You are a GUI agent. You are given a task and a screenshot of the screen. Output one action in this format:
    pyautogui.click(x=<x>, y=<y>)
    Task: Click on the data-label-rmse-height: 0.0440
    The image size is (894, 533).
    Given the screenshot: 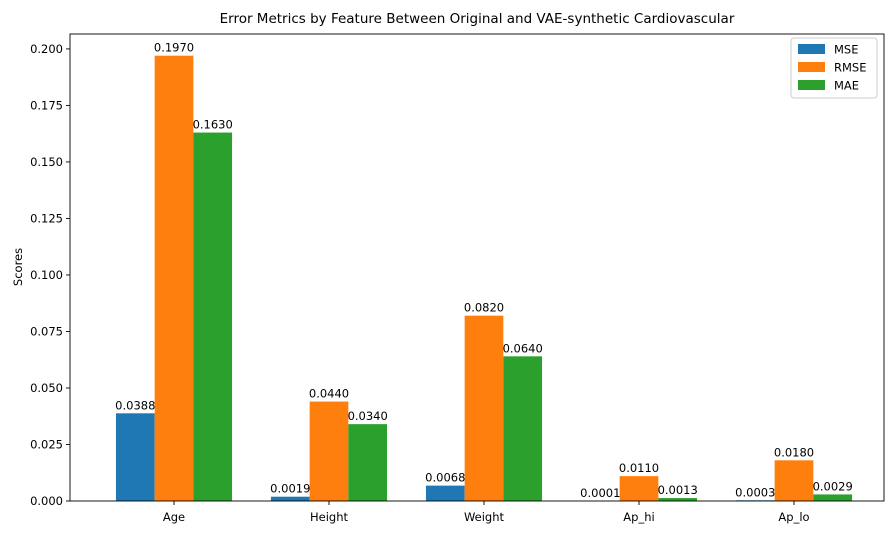 What is the action you would take?
    pyautogui.click(x=329, y=394)
    